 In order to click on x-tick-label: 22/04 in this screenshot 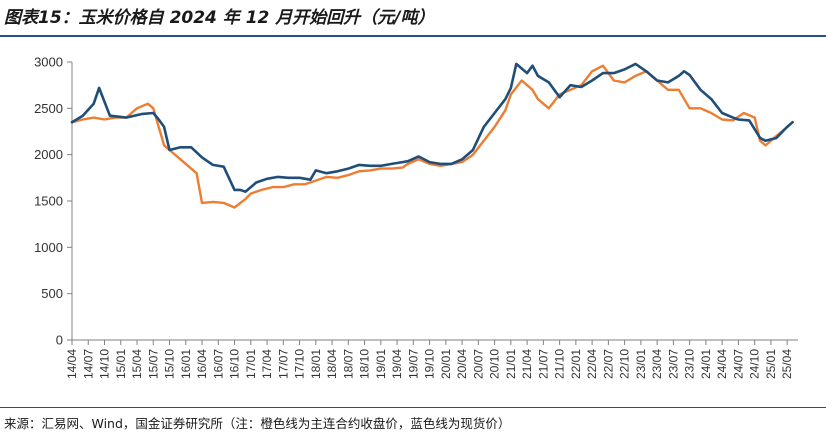, I will do `click(592, 364)`.